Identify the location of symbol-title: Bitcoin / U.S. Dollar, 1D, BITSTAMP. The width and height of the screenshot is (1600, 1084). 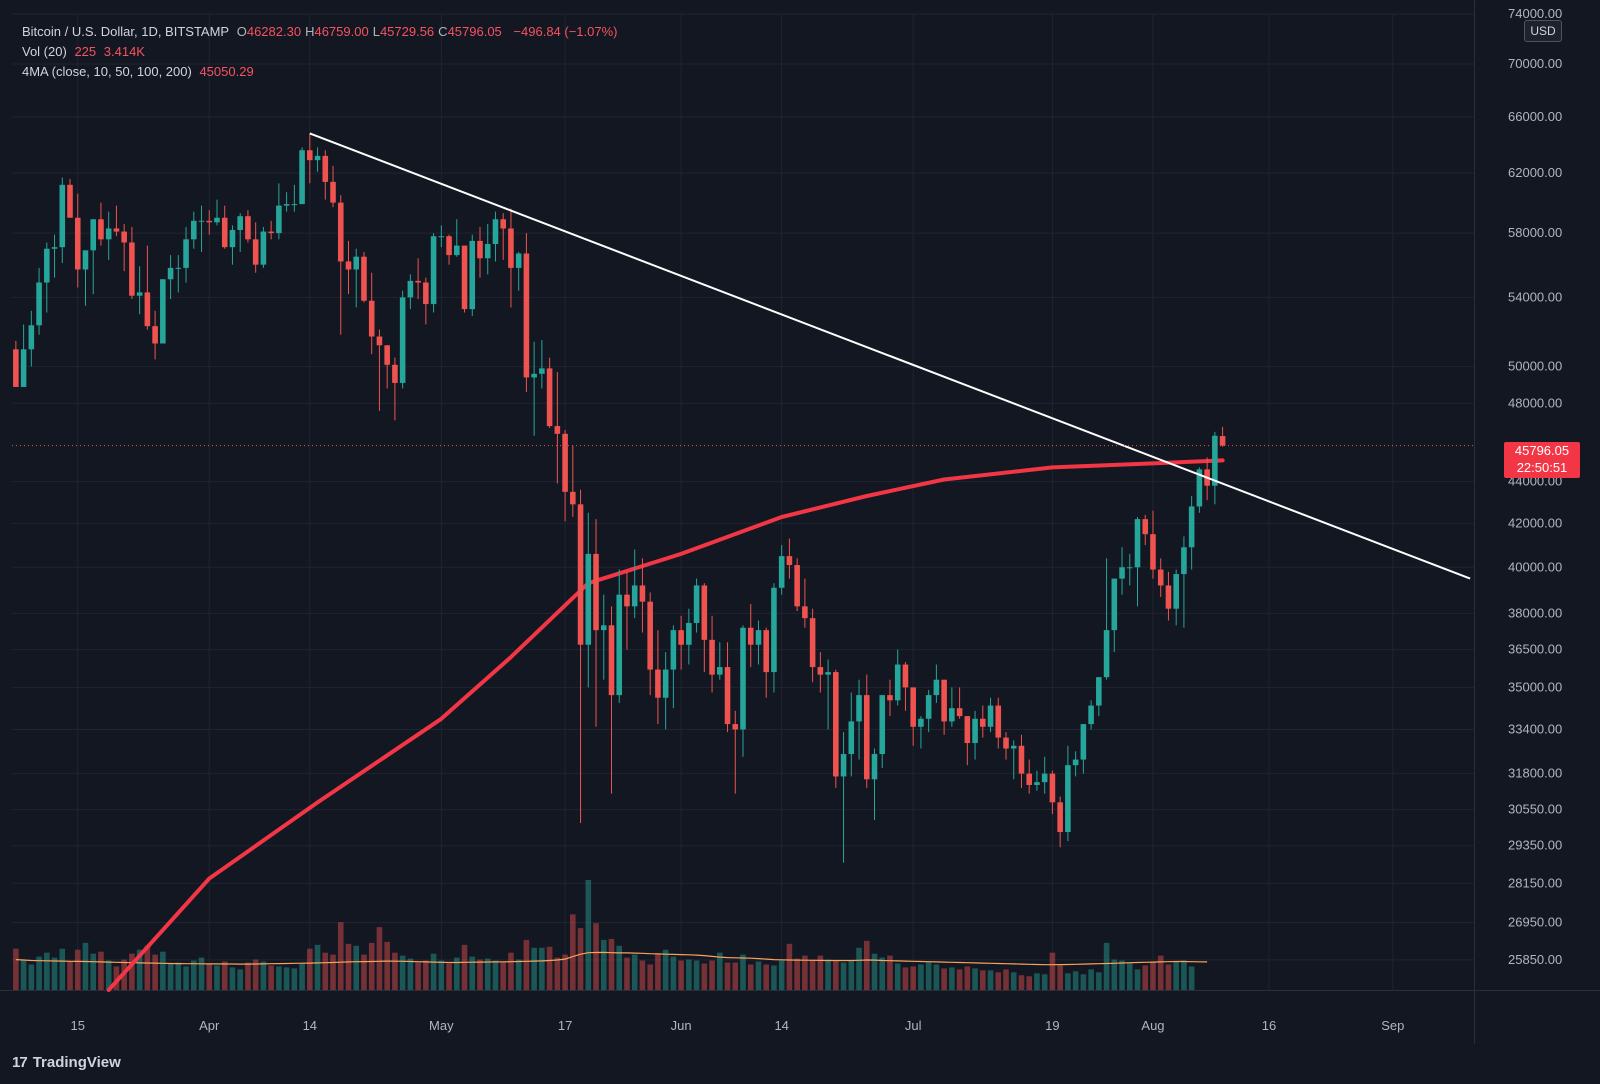
(126, 31).